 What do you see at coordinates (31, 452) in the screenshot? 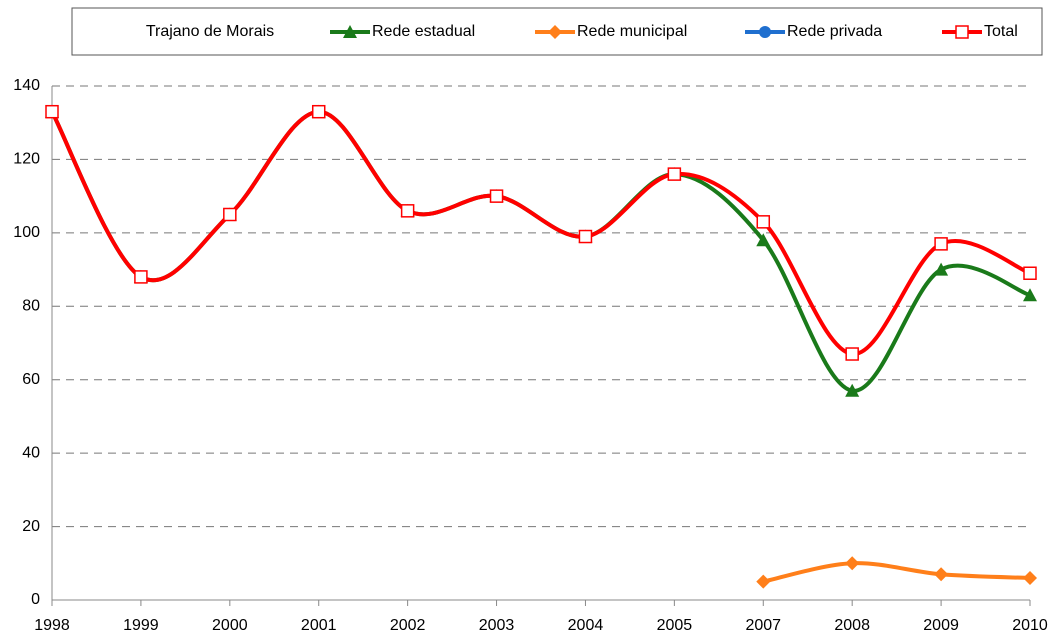
I see `y-tick-label: 40` at bounding box center [31, 452].